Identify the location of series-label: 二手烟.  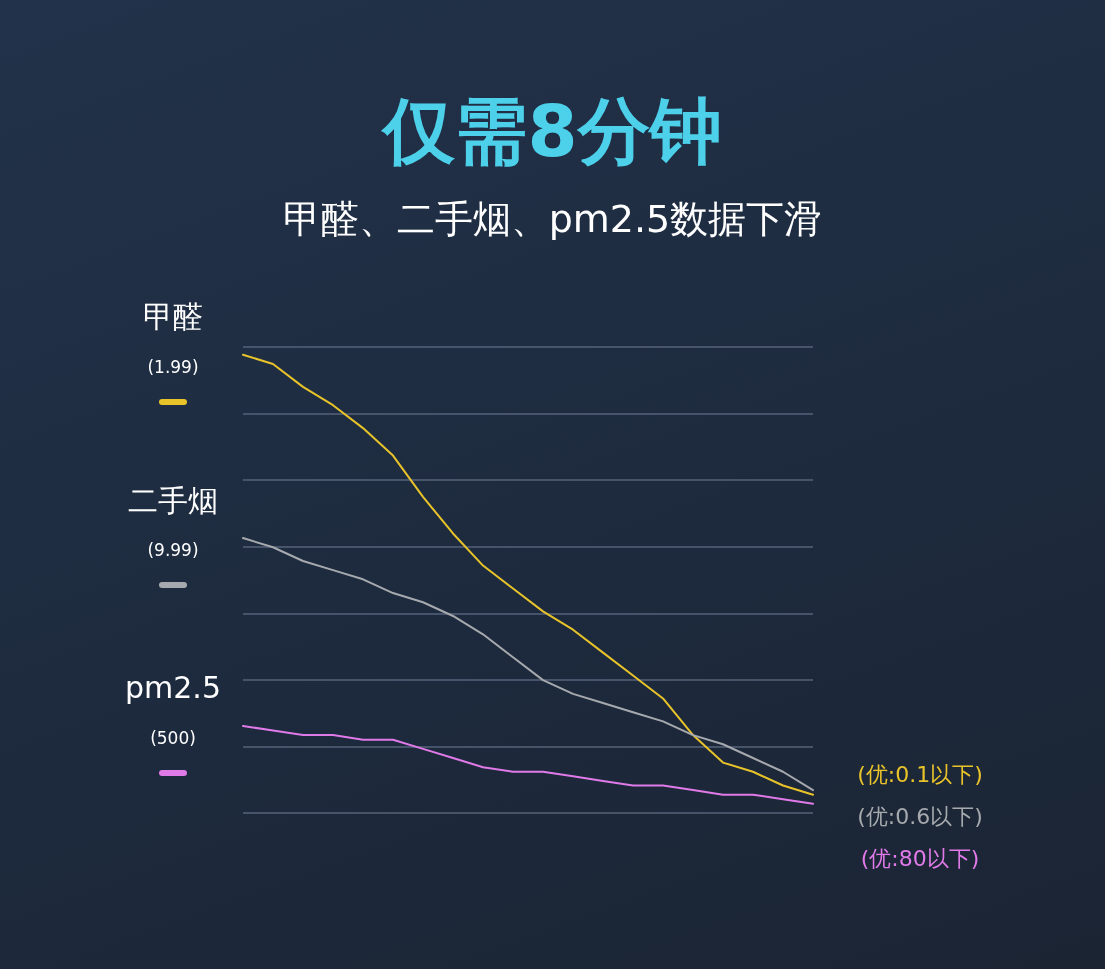
(173, 500).